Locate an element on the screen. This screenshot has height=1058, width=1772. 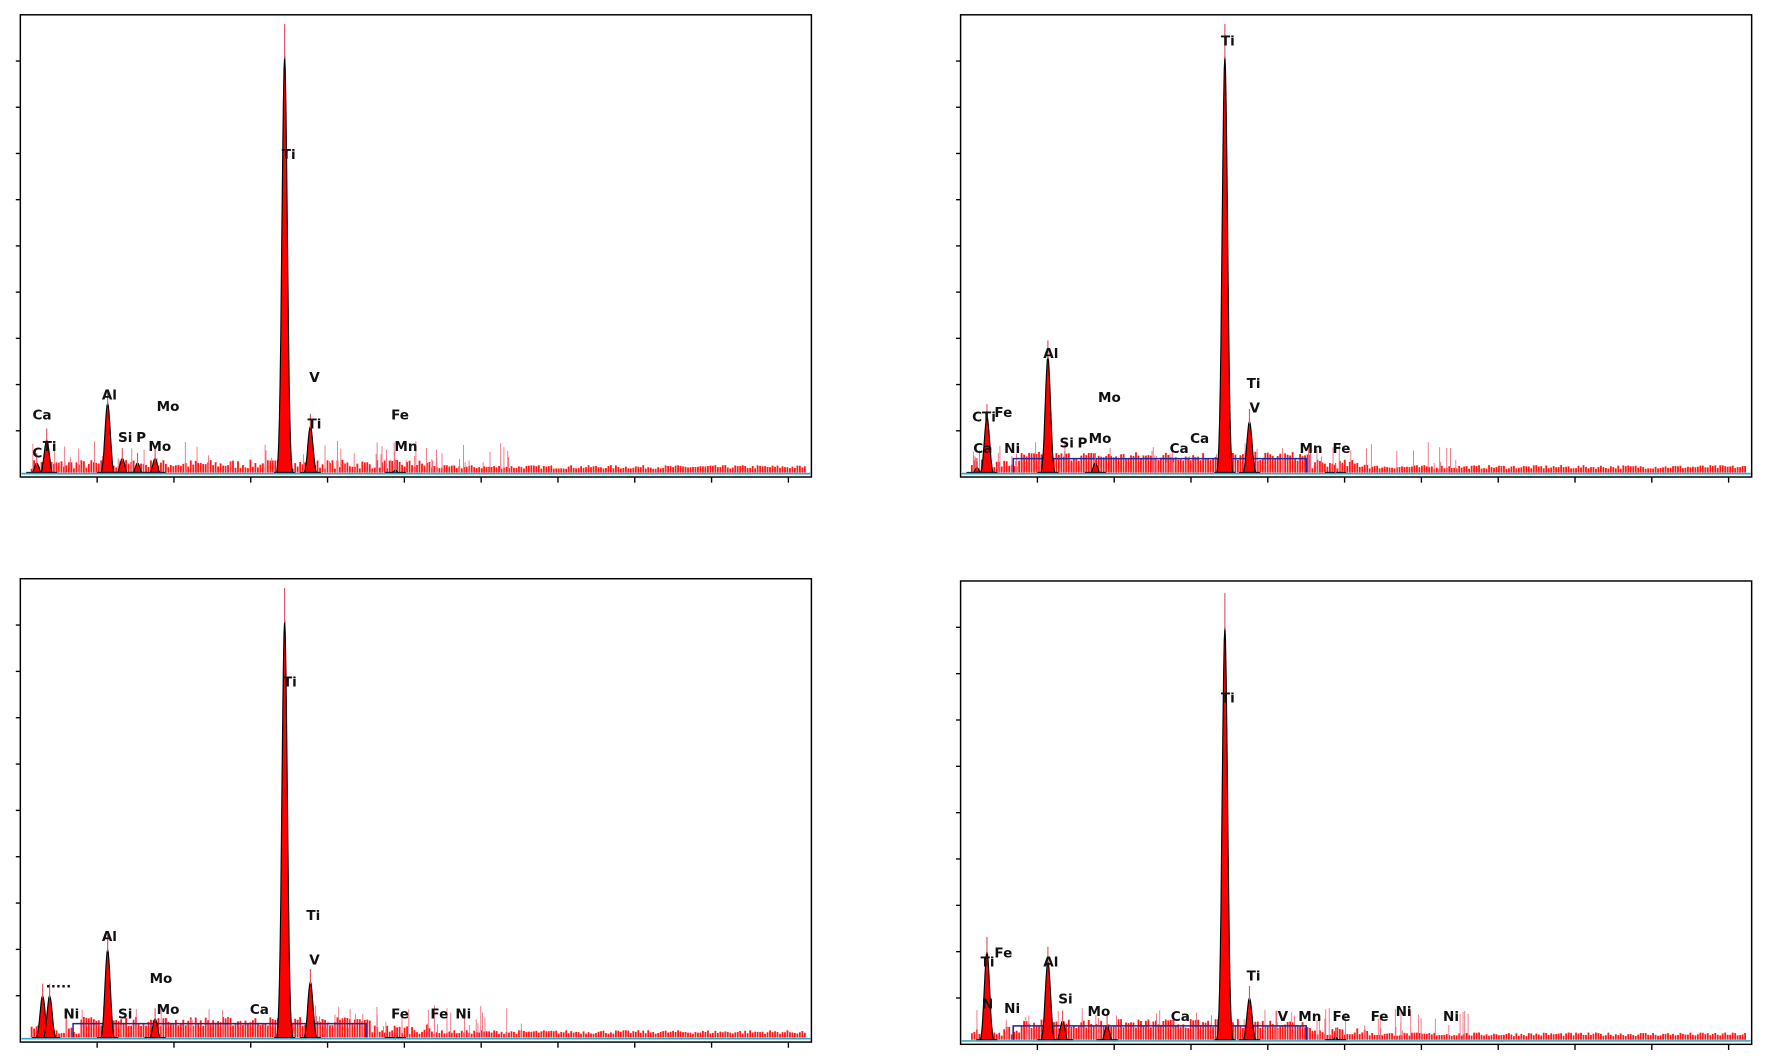
noise-spikes is located at coordinates (270, 456).